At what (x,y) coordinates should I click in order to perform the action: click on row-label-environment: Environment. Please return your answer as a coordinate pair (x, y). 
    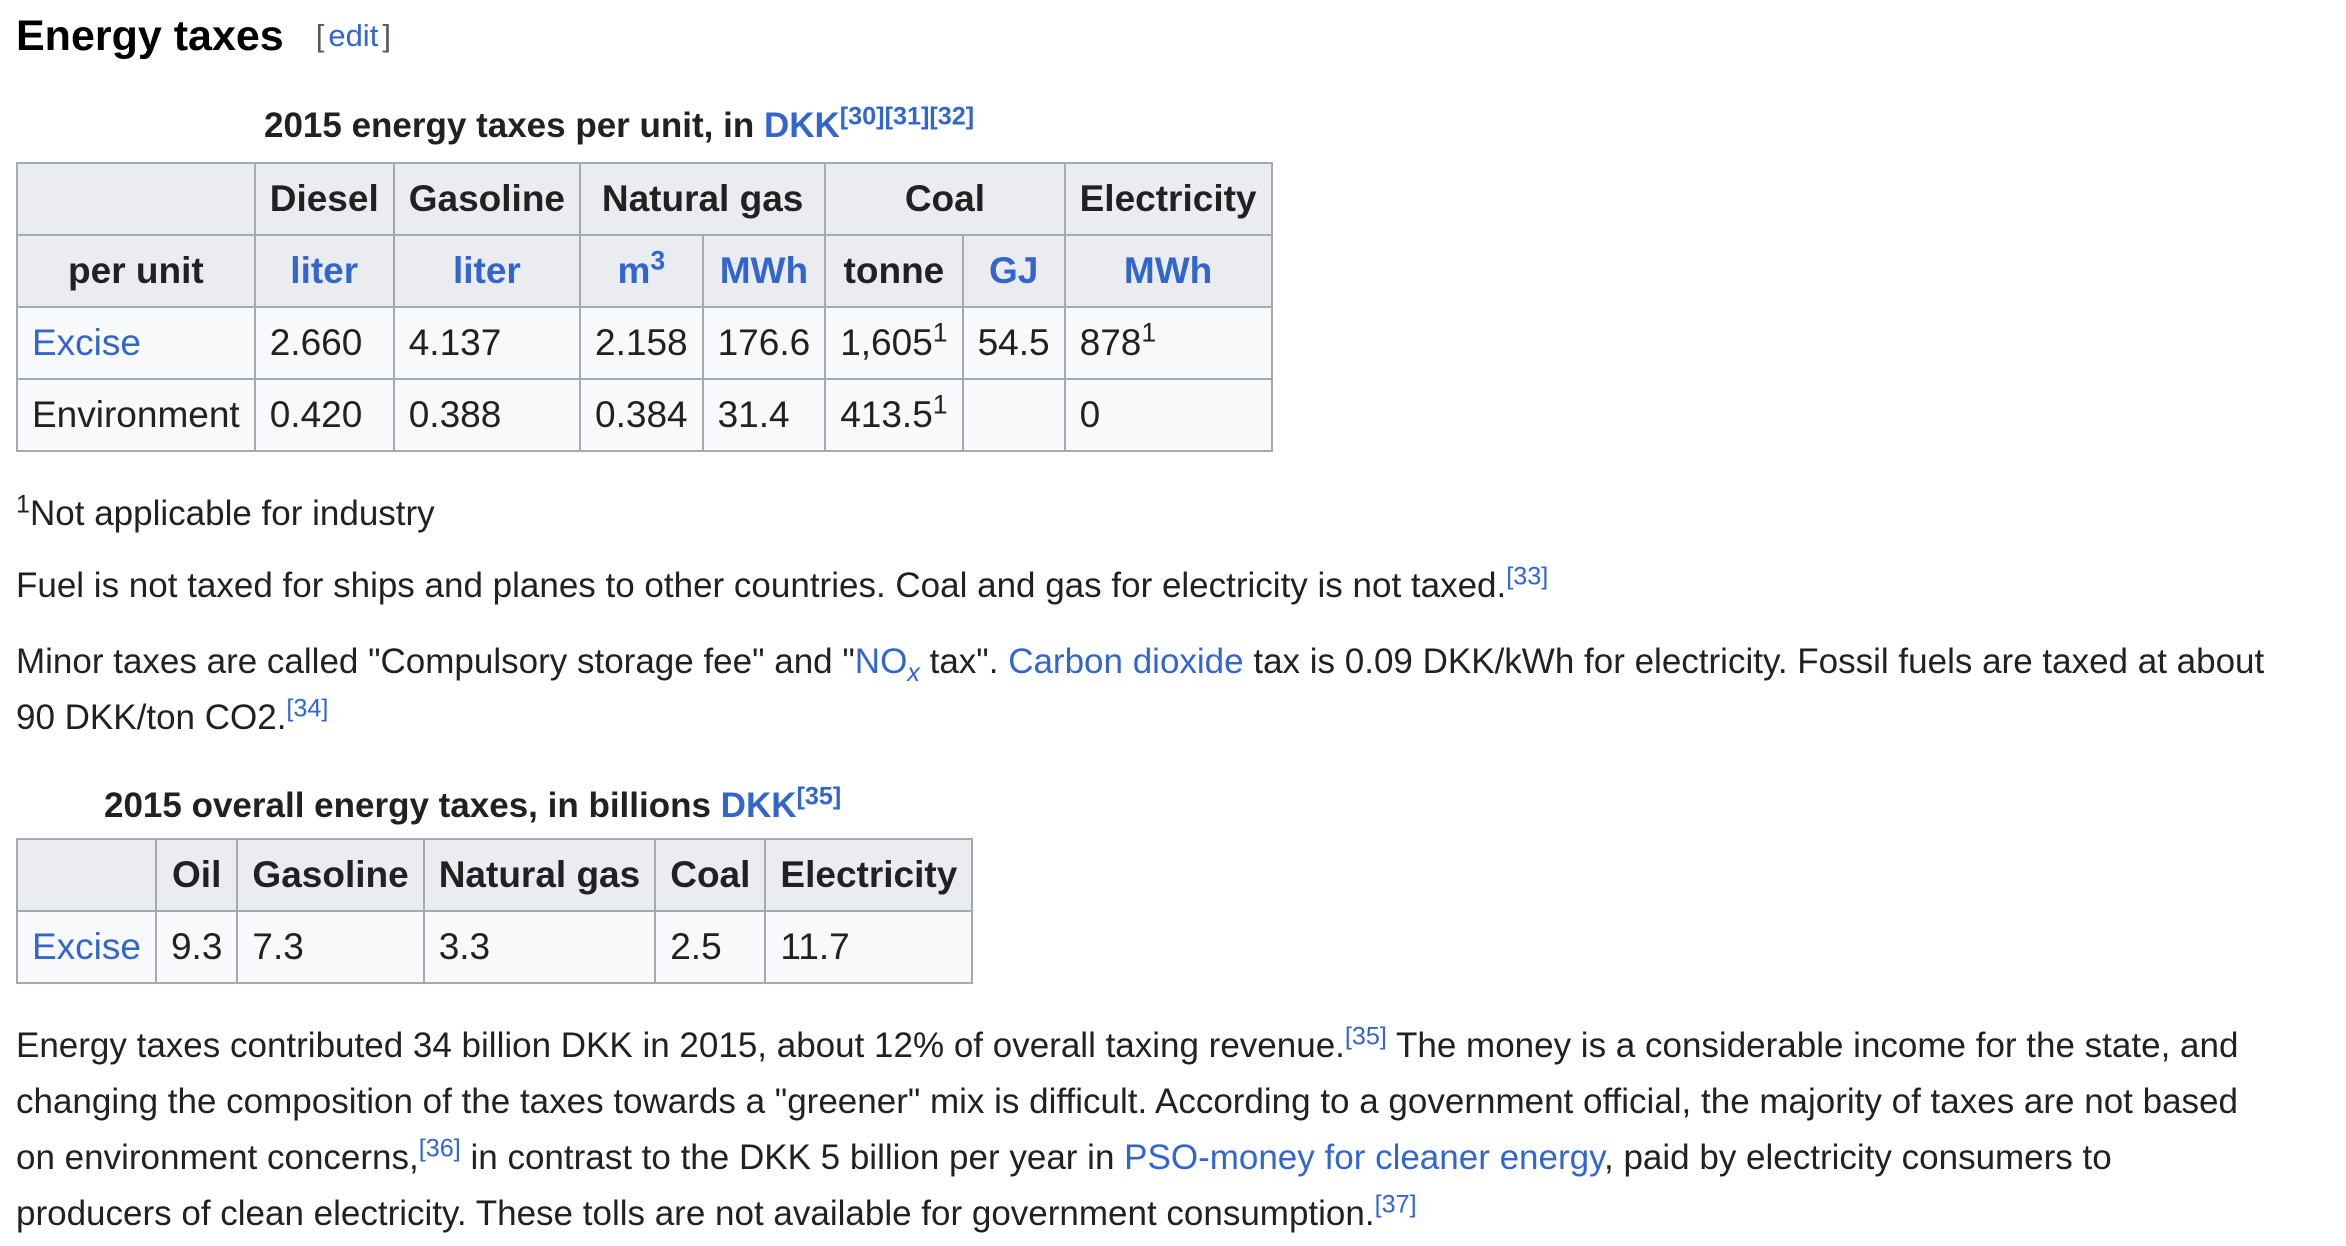
    Looking at the image, I should click on (136, 415).